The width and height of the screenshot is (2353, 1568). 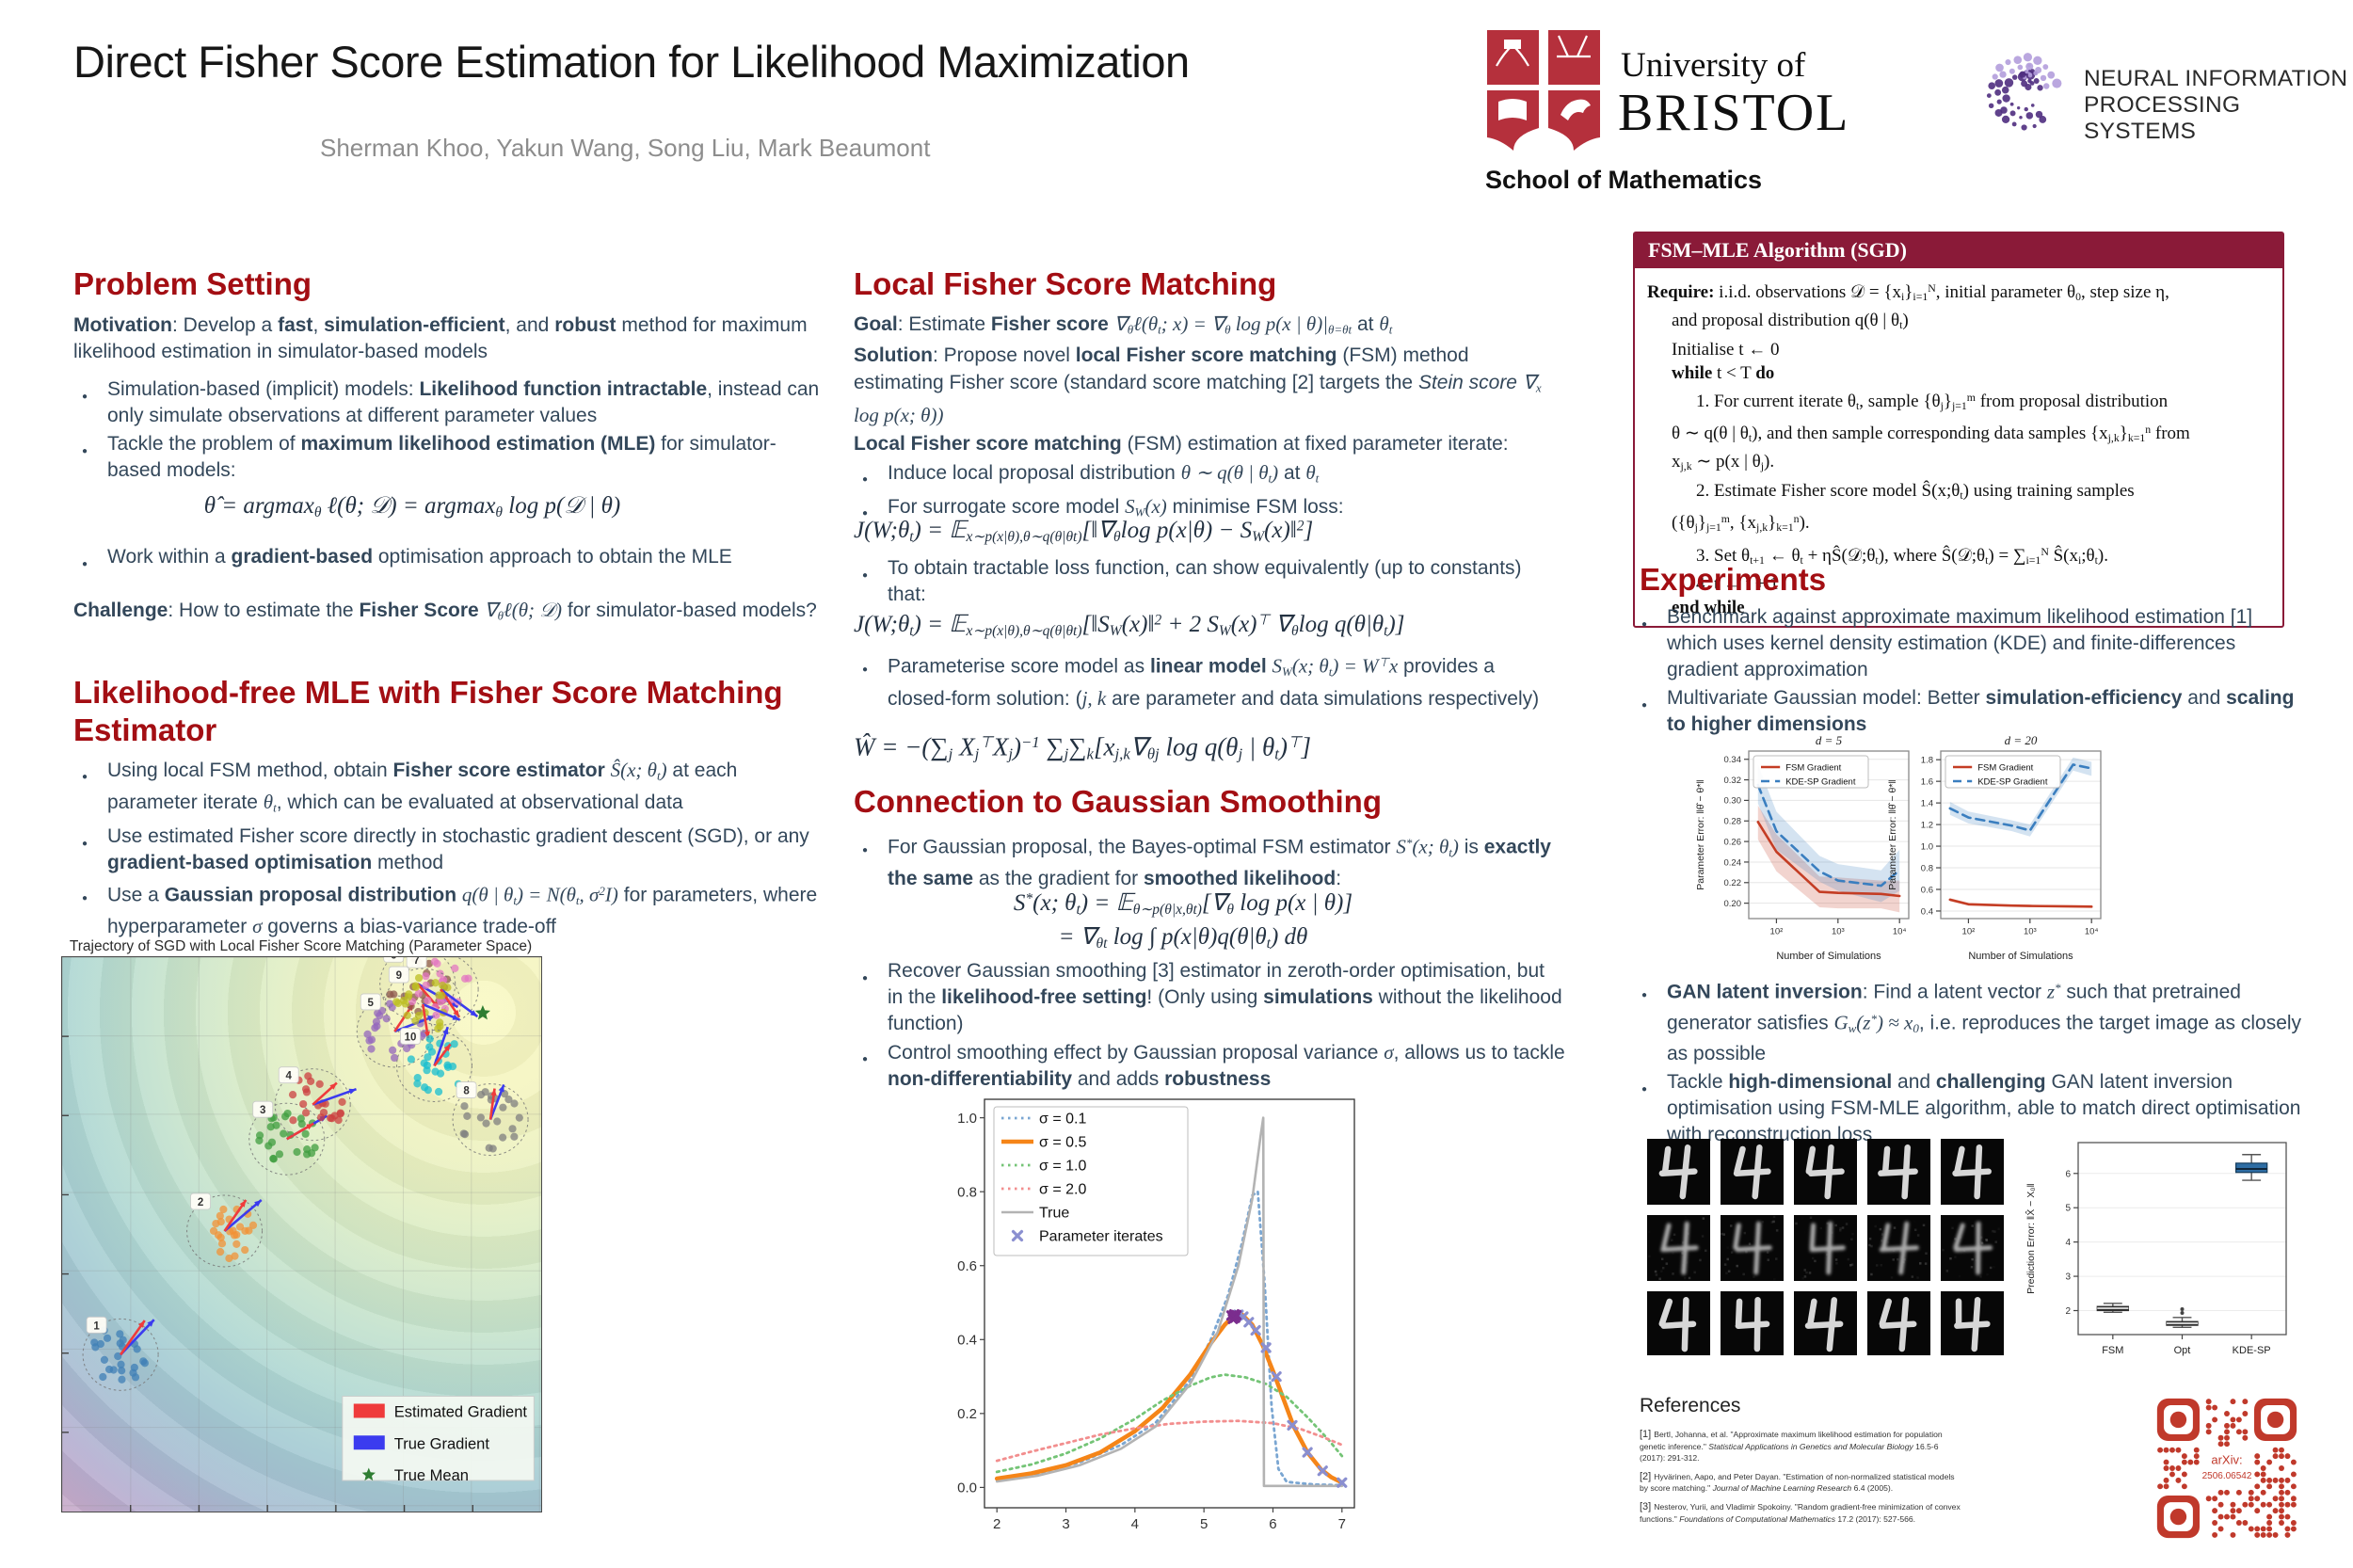 What do you see at coordinates (466, 1091) in the screenshot?
I see `svg-text: 8` at bounding box center [466, 1091].